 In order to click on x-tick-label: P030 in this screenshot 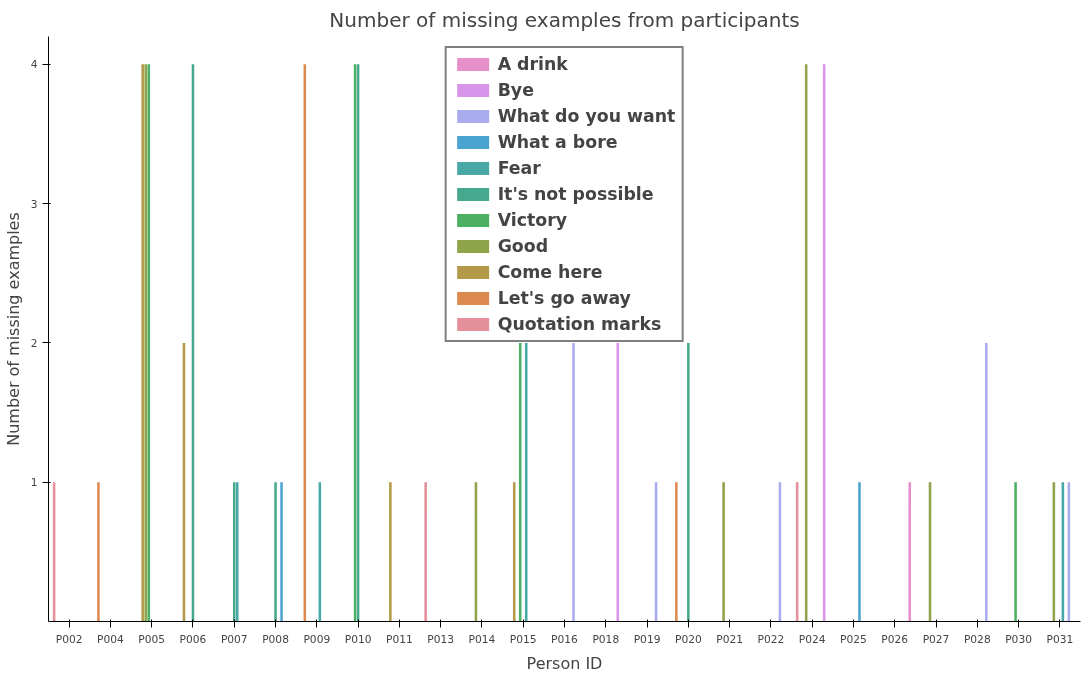, I will do `click(1019, 639)`.